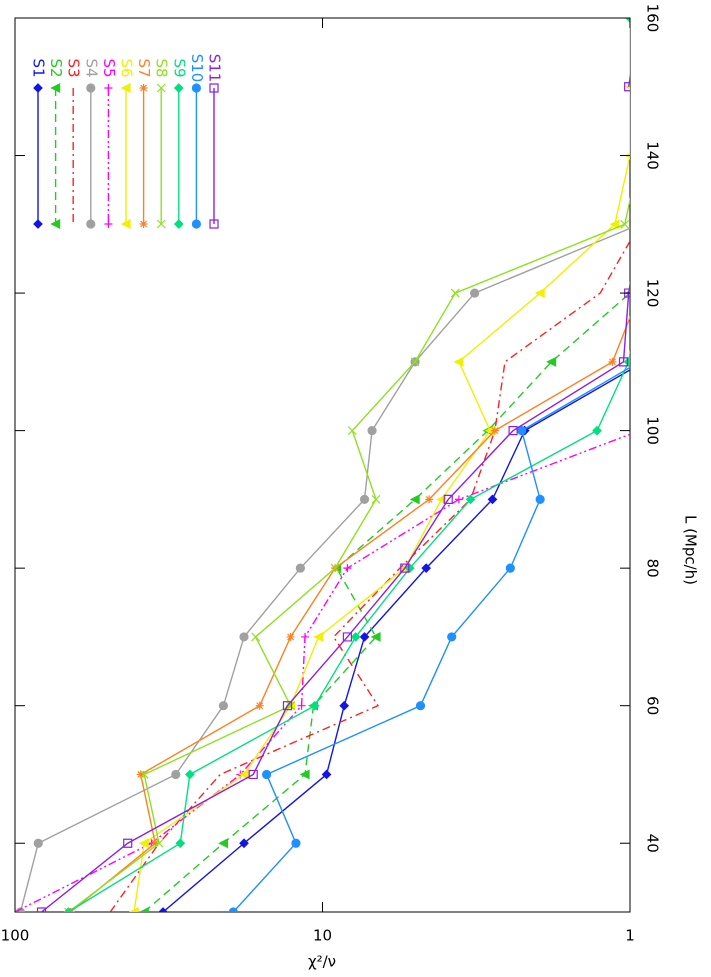 Image resolution: width=711 pixels, height=977 pixels. Describe the element at coordinates (653, 293) in the screenshot. I see `x-tick-label: 120` at that location.